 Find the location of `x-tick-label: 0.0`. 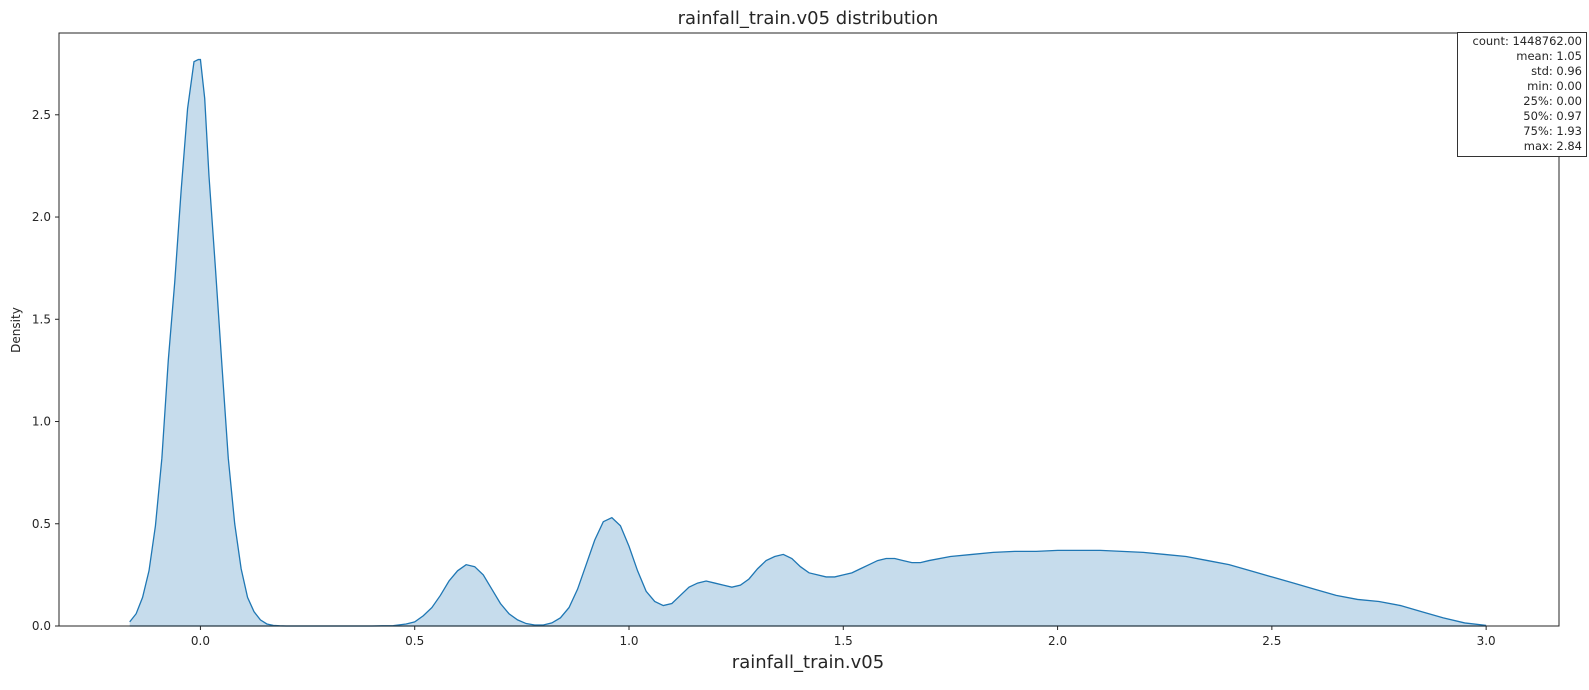

x-tick-label: 0.0 is located at coordinates (200, 641).